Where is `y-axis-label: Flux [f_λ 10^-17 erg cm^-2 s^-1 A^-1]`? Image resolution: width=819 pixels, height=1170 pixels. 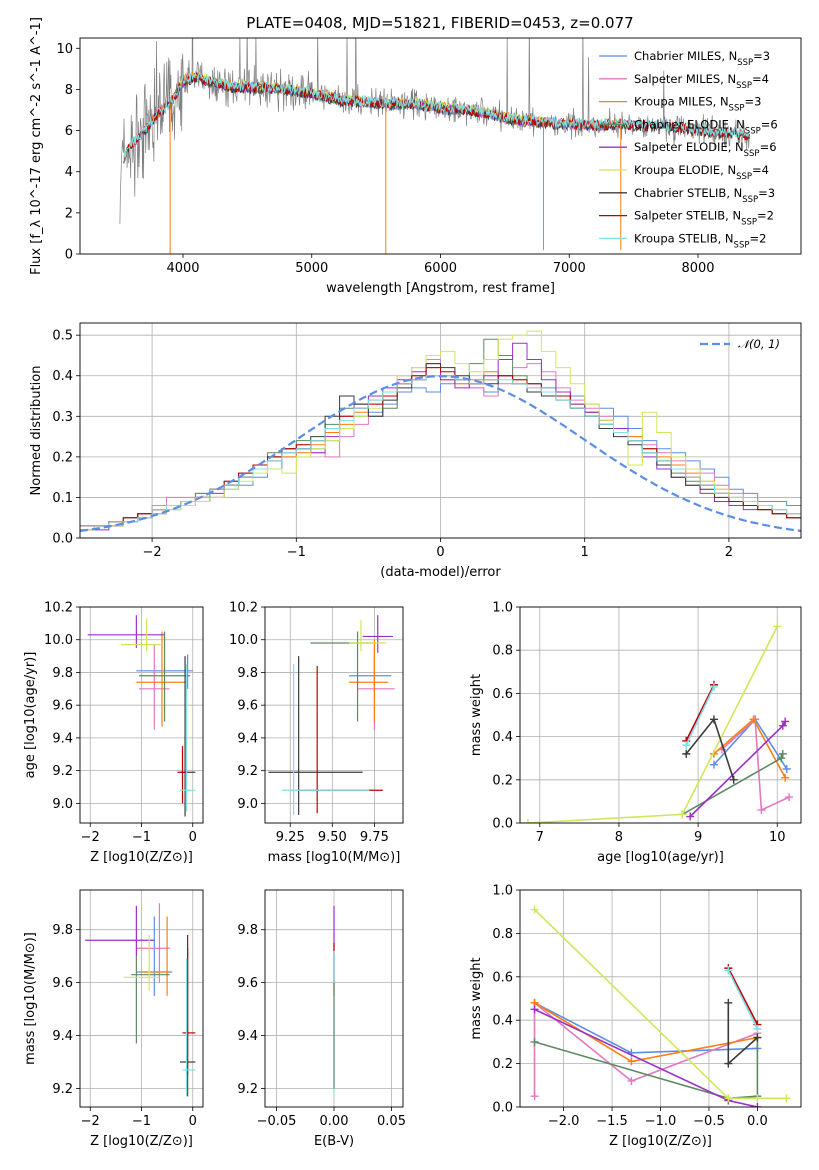
y-axis-label: Flux [f_λ 10^-17 erg cm^-2 s^-1 A^-1] is located at coordinates (36, 146).